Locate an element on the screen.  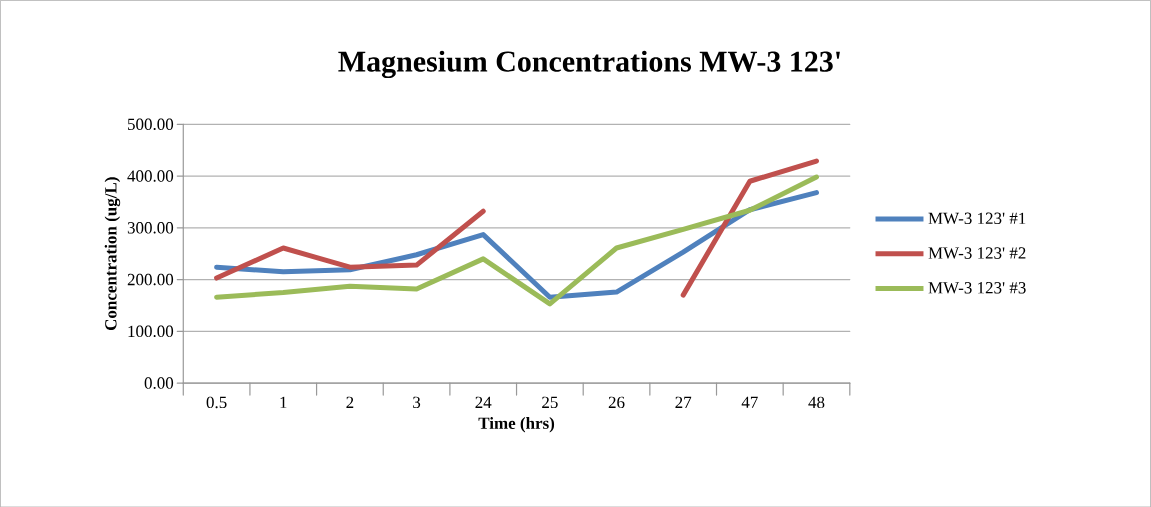
y-tick-label: 200.00 is located at coordinates (150, 279).